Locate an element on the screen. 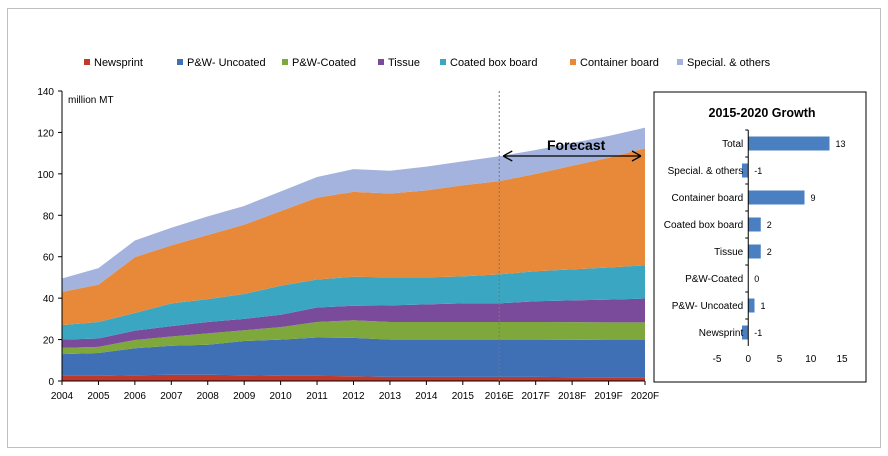  bar-x-tick-label: 5 is located at coordinates (780, 359).